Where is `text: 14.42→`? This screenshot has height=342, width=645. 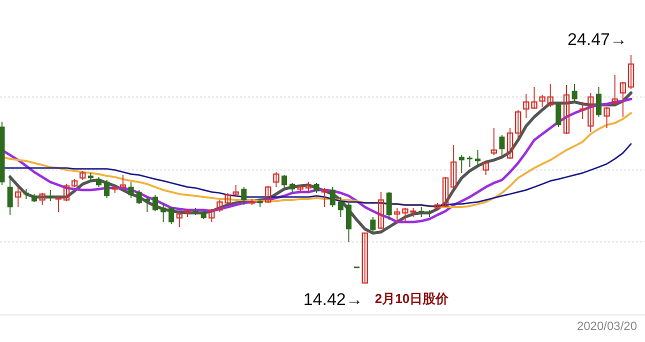
text: 14.42→ is located at coordinates (333, 299).